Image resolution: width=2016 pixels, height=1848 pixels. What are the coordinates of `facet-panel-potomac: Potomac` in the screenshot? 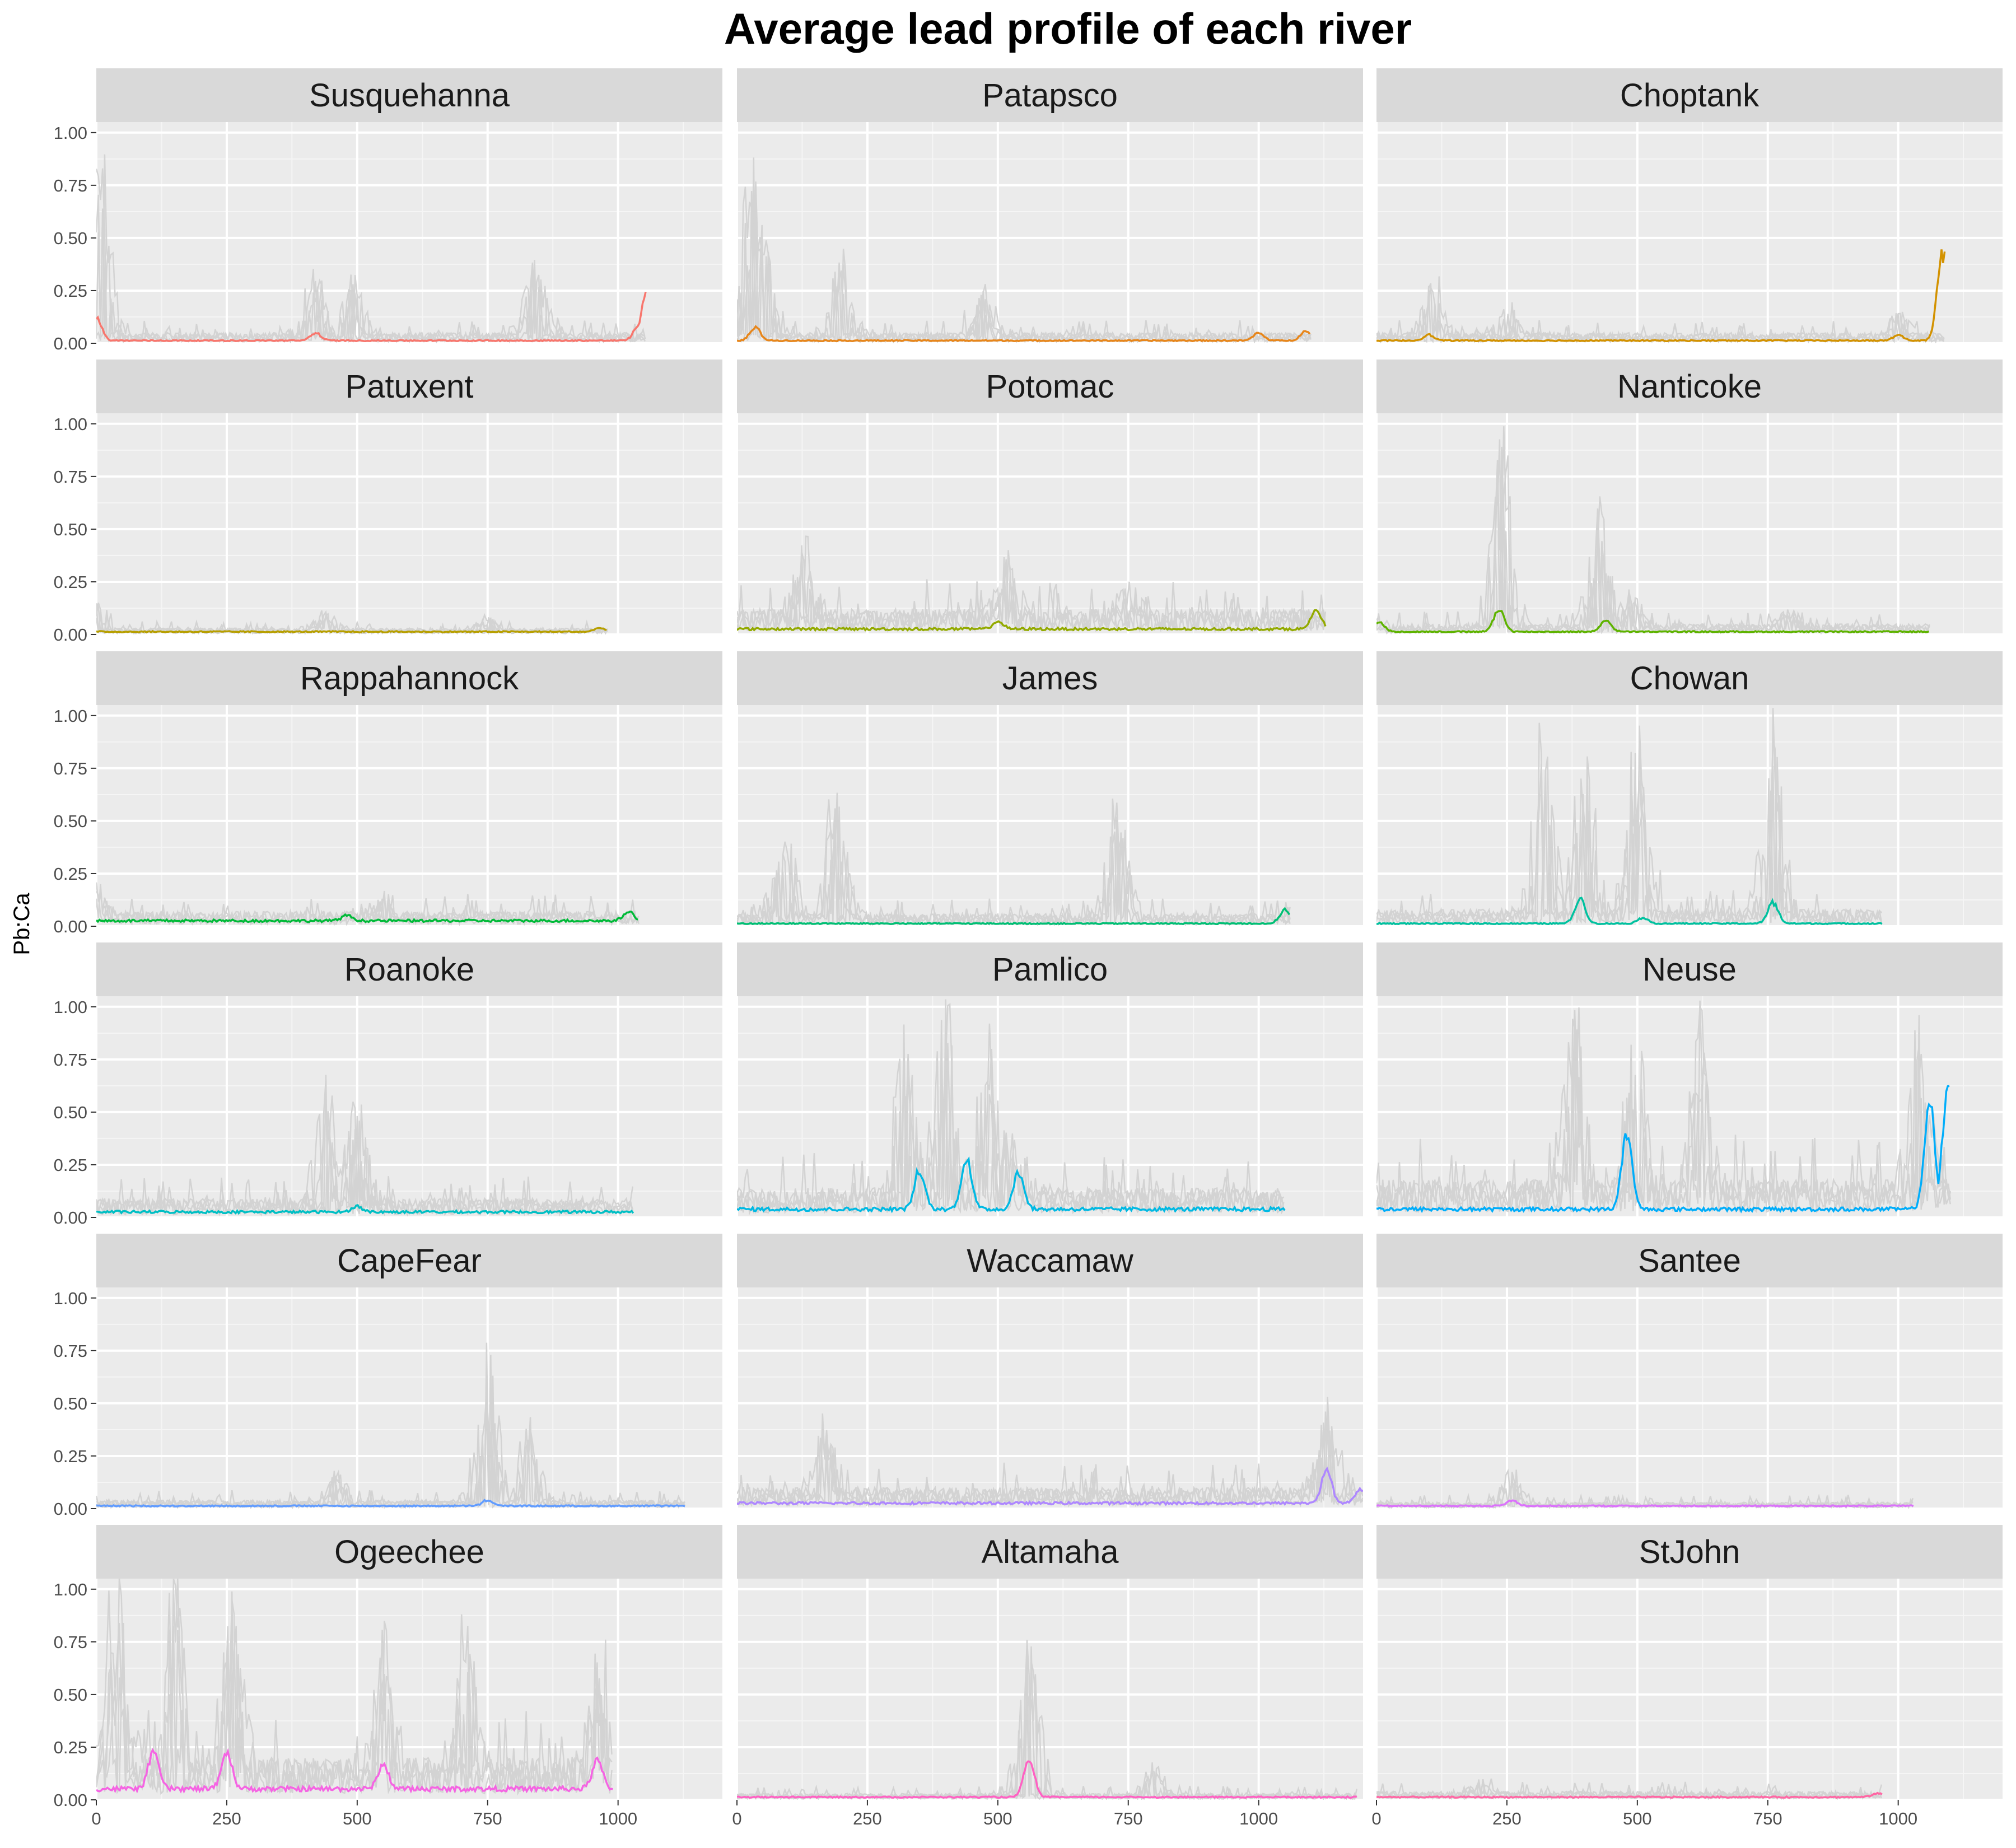 It's located at (1050, 498).